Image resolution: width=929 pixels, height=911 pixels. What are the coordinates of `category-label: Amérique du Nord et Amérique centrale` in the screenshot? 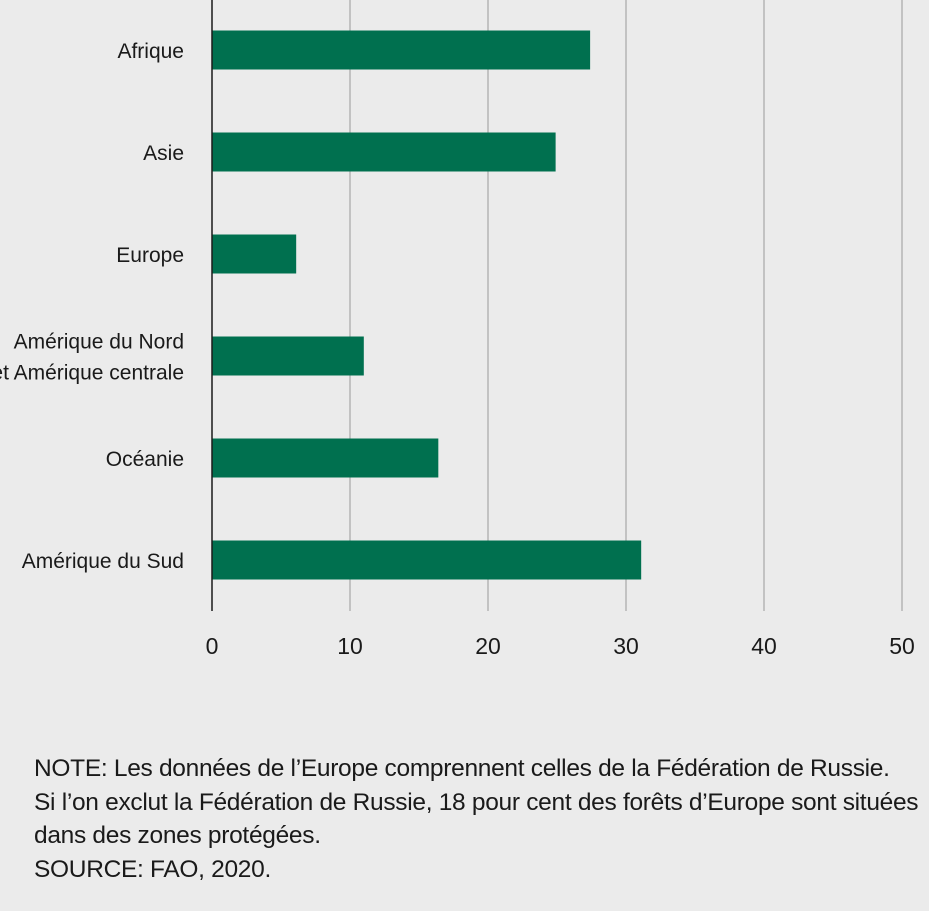 It's located at (92, 358).